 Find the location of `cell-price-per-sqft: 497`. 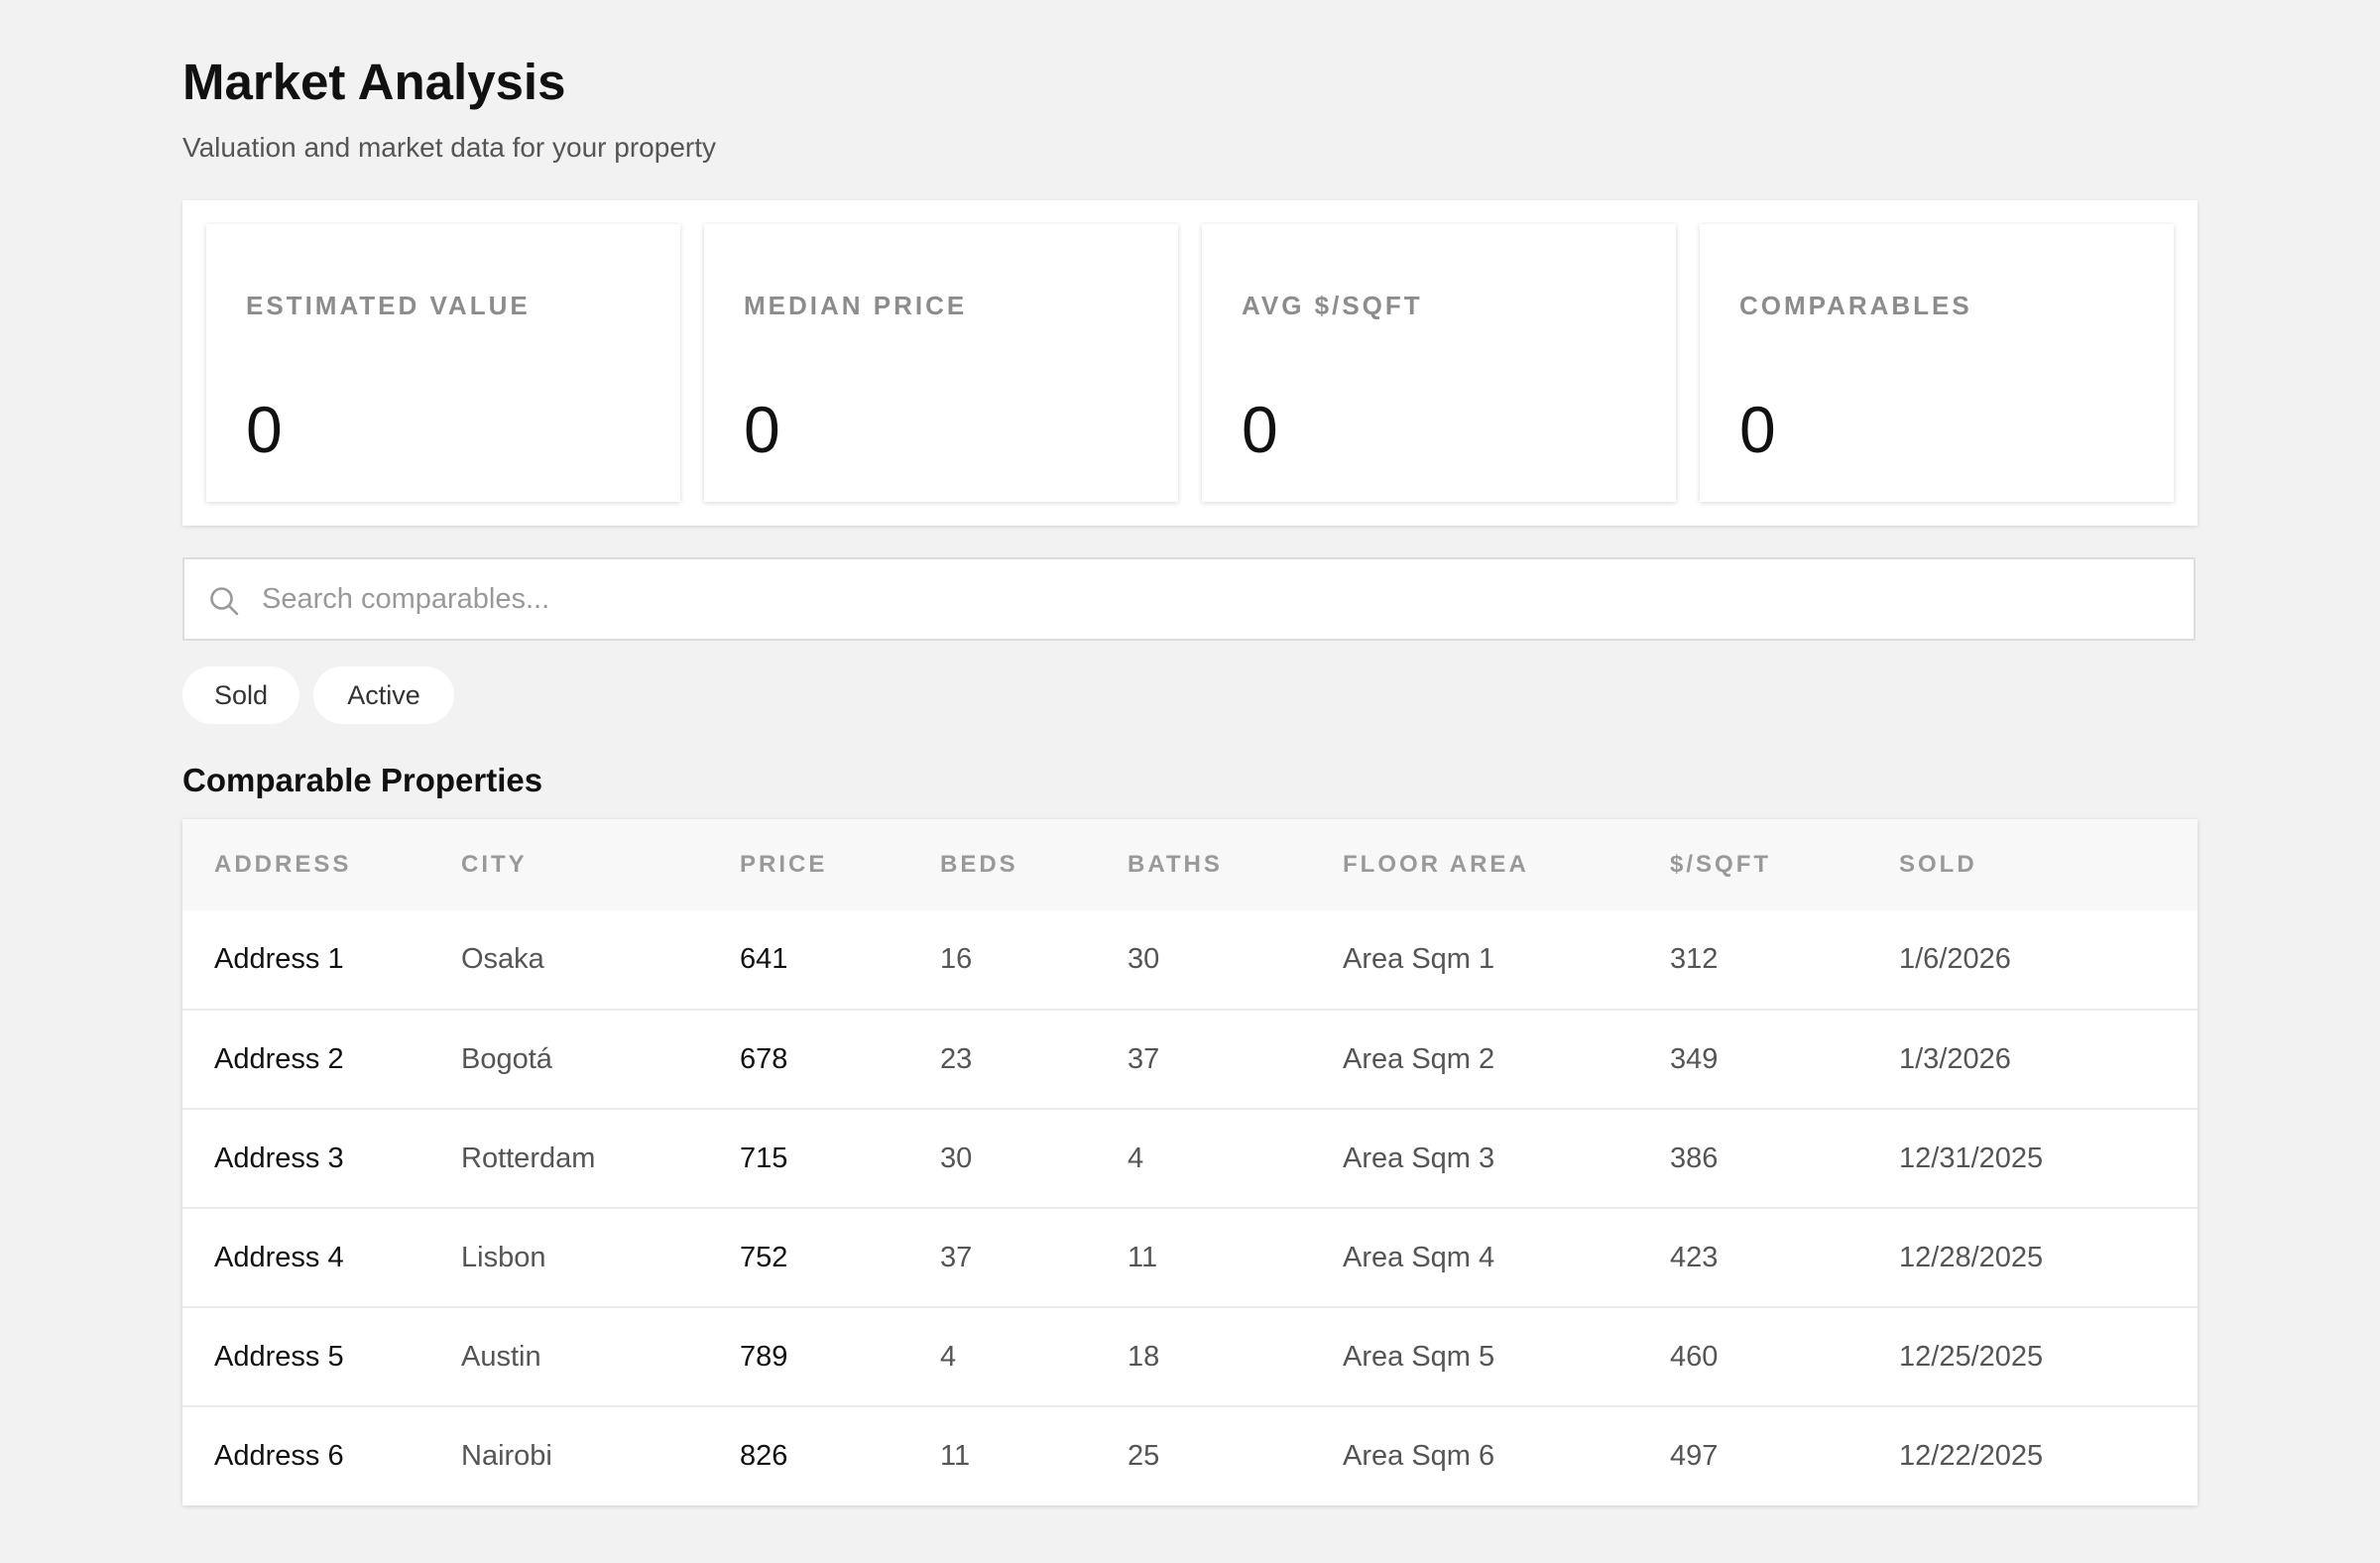

cell-price-per-sqft: 497 is located at coordinates (1694, 1456).